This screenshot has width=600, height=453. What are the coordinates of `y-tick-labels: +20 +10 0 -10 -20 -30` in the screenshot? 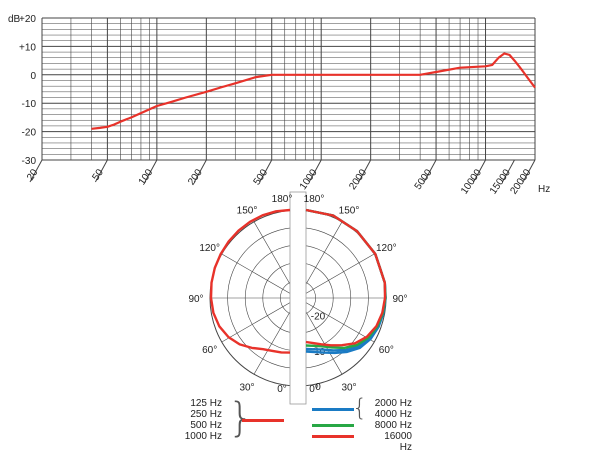 It's located at (27, 90).